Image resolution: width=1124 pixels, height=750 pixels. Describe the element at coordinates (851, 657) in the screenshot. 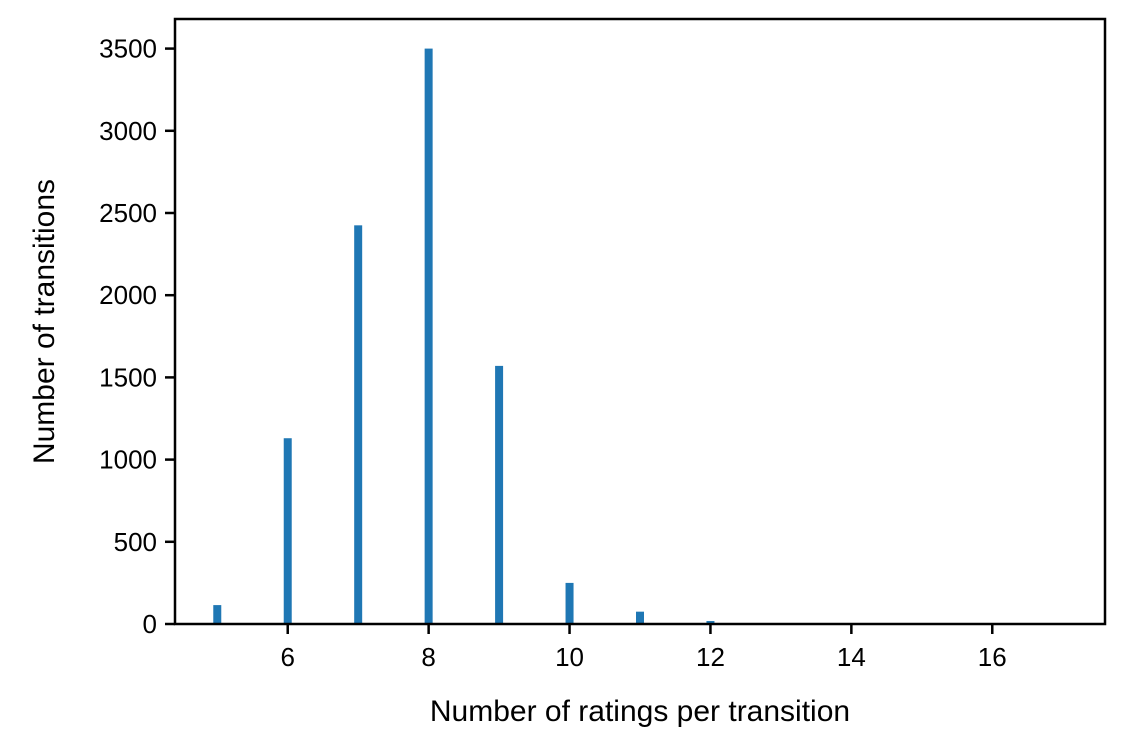

I see `x-tick-label: 14` at that location.